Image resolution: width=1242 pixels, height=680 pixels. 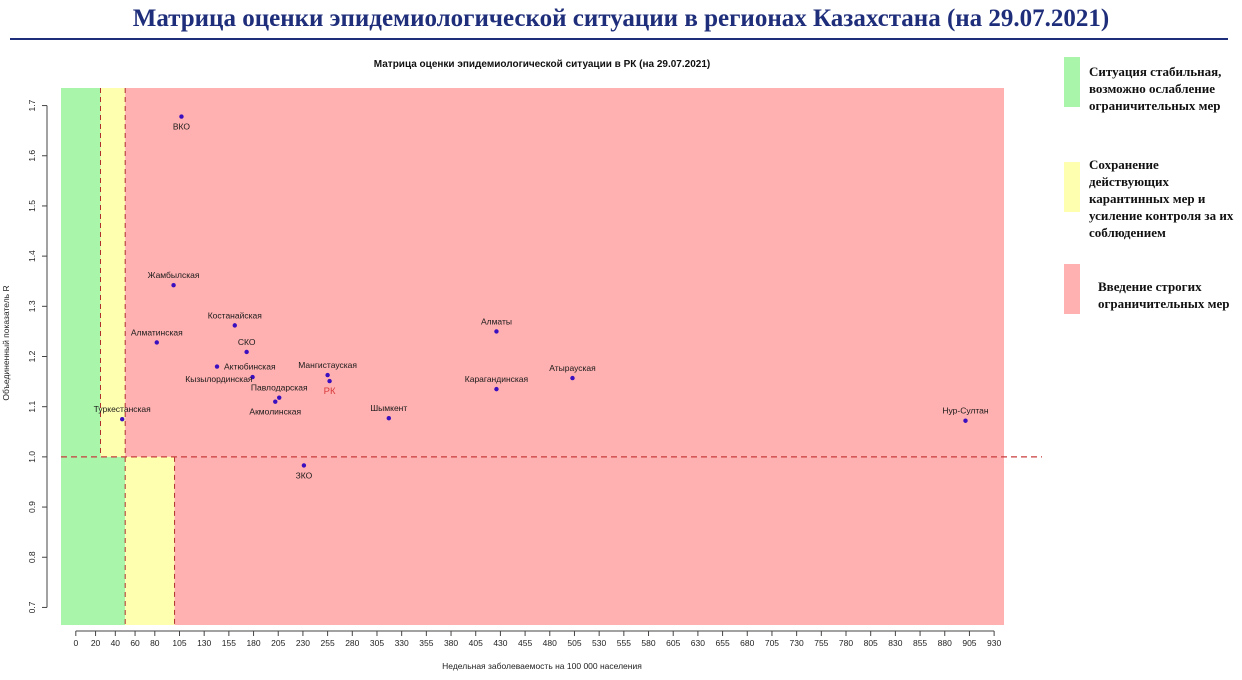 I want to click on point-Нур-Султан, so click(x=965, y=420).